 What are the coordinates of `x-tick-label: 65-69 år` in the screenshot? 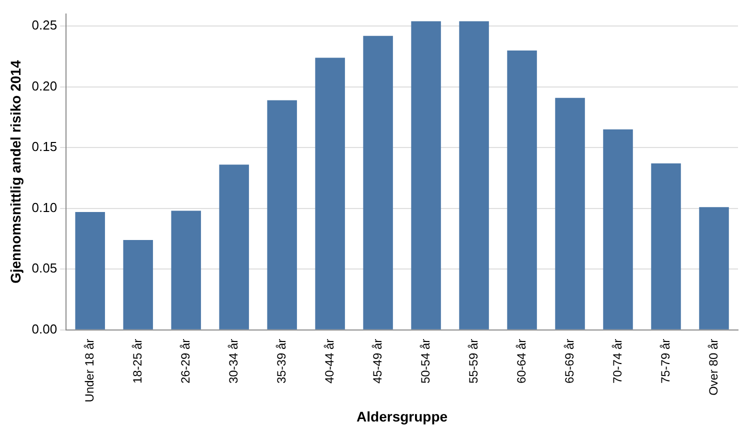 It's located at (569, 361).